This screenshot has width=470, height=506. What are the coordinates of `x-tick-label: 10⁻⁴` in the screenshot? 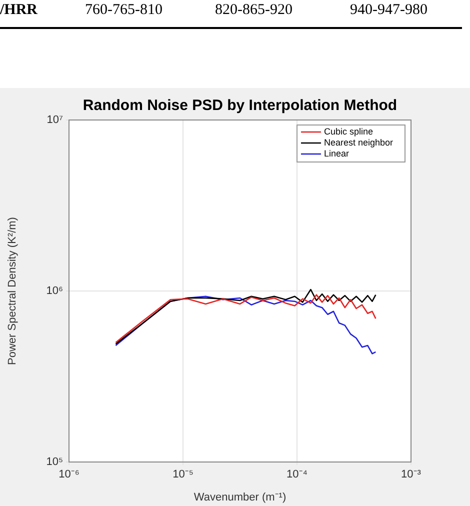 It's located at (297, 474).